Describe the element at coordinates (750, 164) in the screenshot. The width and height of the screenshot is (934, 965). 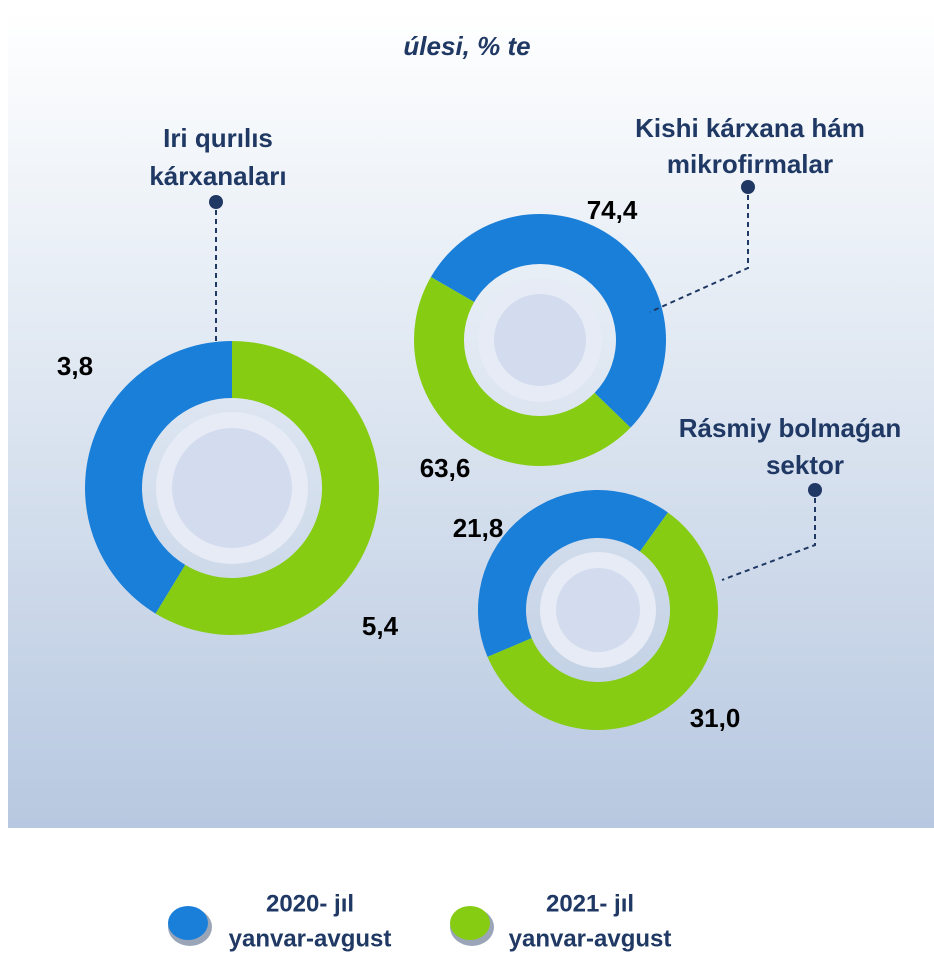
I see `donut-title: mikrofirmalar` at that location.